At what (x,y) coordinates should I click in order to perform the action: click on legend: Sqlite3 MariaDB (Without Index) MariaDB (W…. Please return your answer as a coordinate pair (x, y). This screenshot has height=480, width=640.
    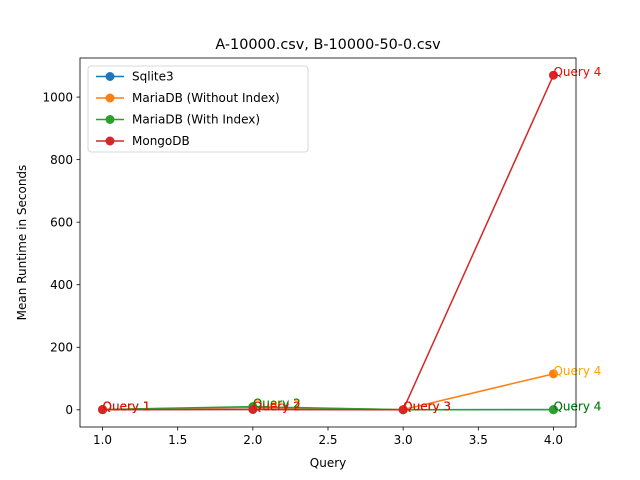
    Looking at the image, I should click on (198, 109).